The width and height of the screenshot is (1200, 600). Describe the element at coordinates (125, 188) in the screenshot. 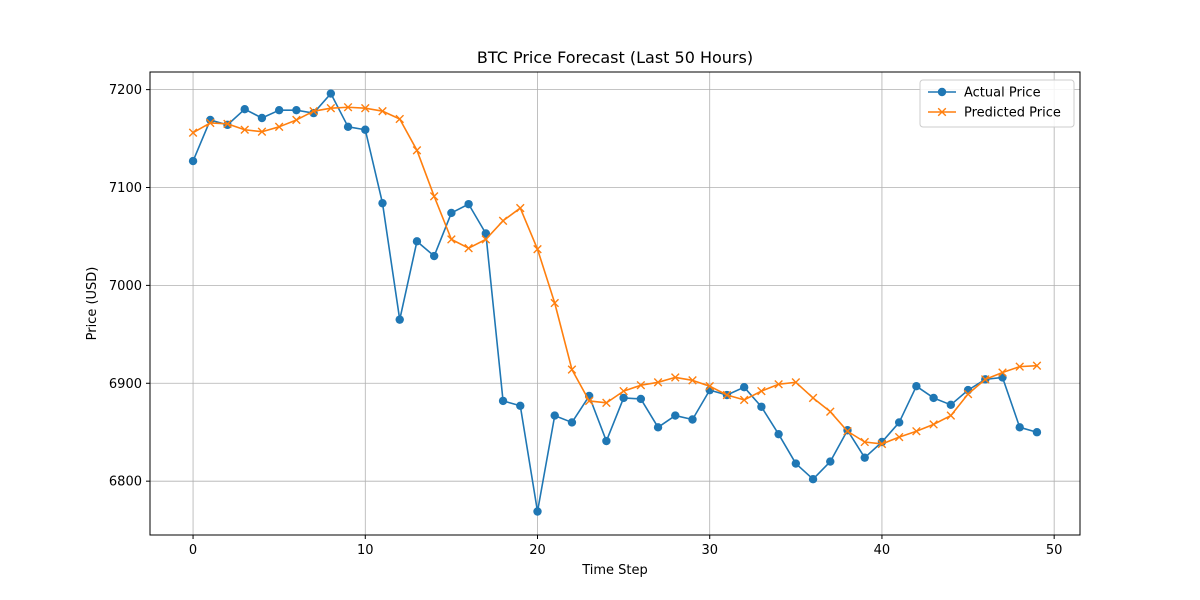

I see `y-tick-label: 7100` at that location.